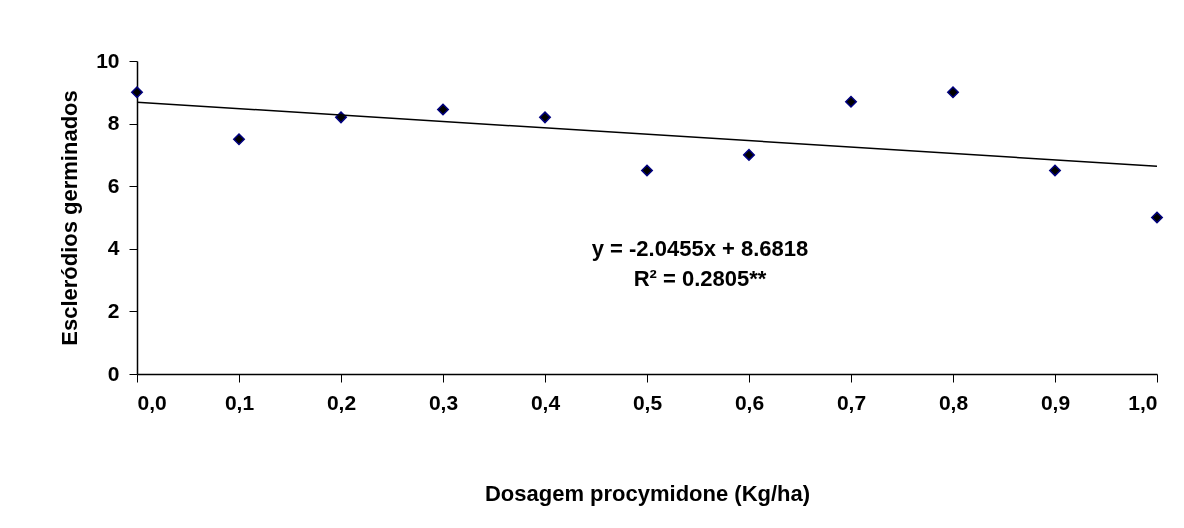 This screenshot has width=1184, height=528. Describe the element at coordinates (113, 373) in the screenshot. I see `y-tick-label: 0` at that location.